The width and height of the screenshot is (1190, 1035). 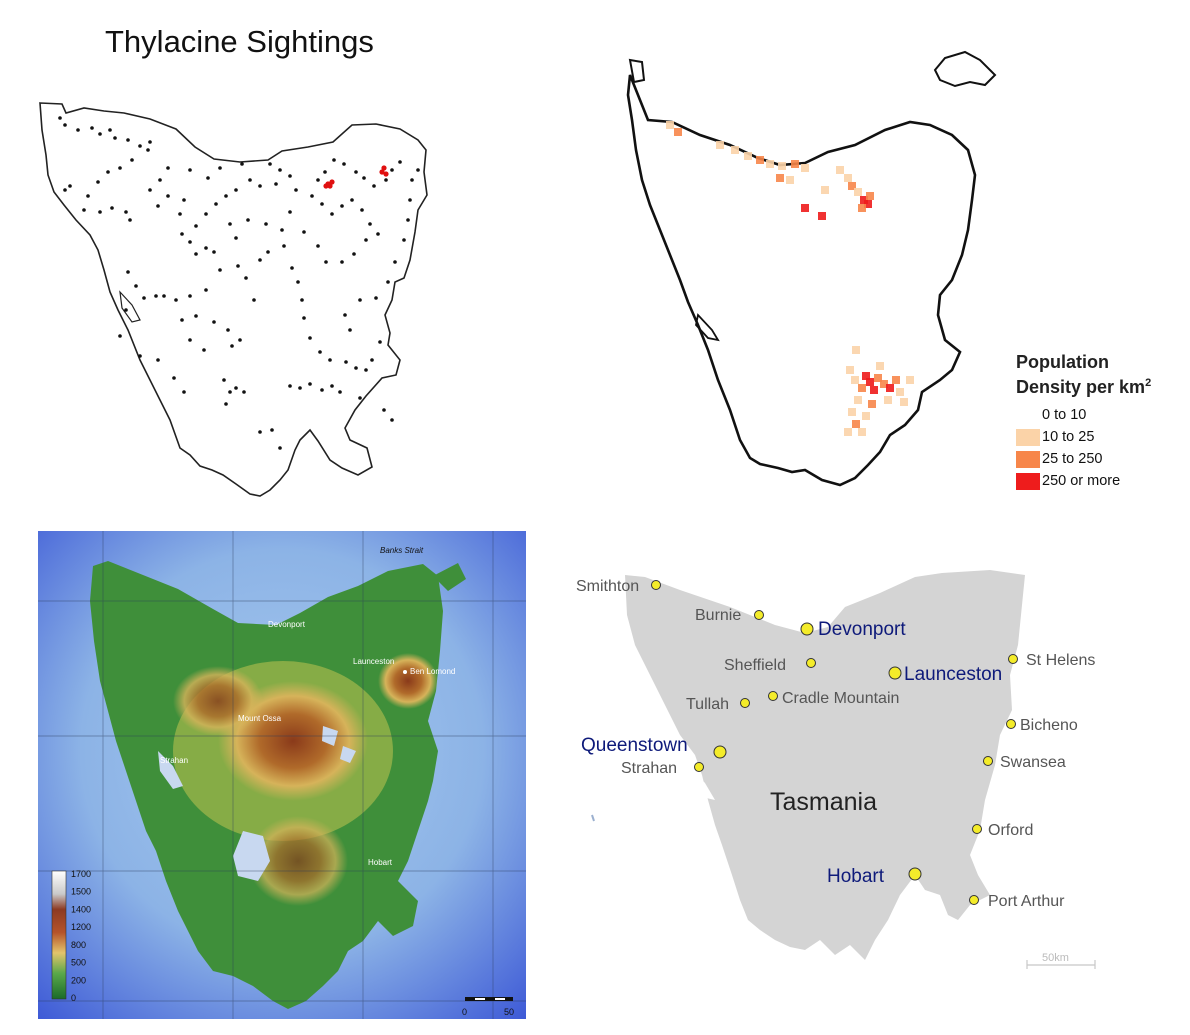 I want to click on town-label: Tullah, so click(x=707, y=704).